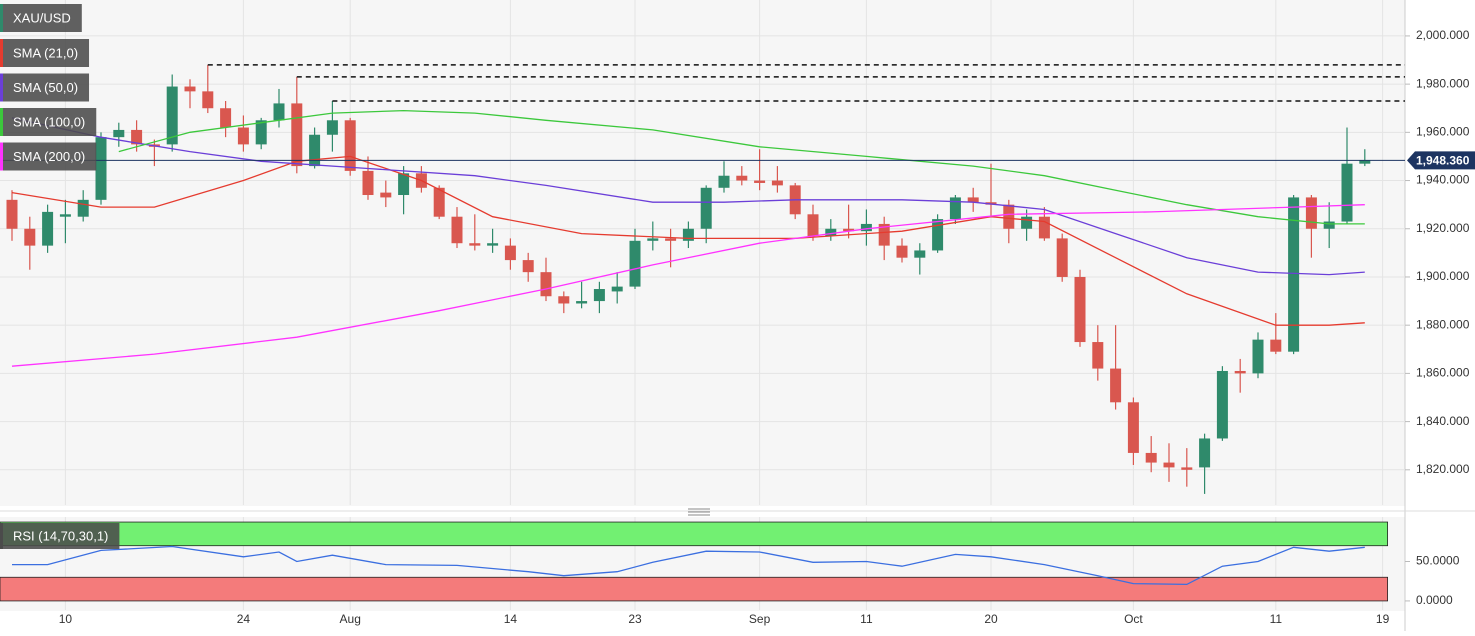 This screenshot has width=1475, height=636. I want to click on y-tick-label: 1,960.000, so click(1443, 132).